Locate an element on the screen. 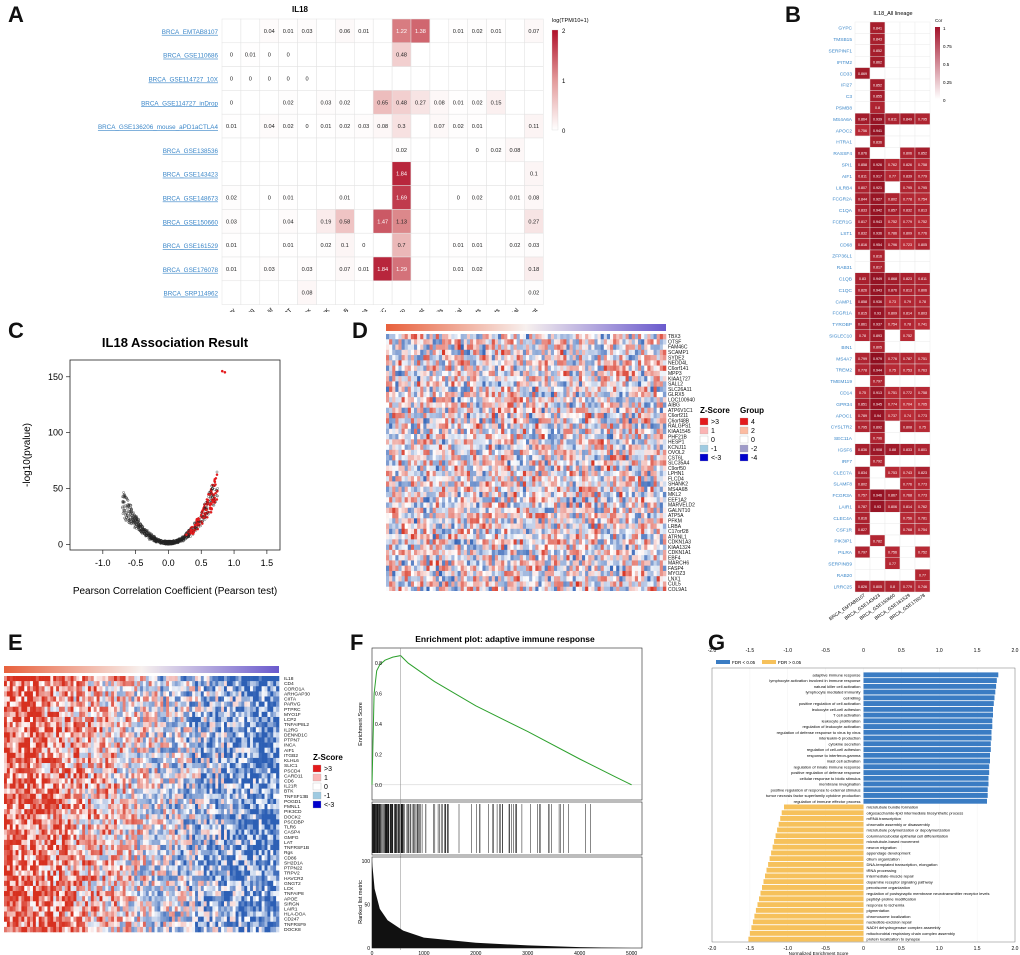 The width and height of the screenshot is (1020, 955). heatmap-b-value: 0.949 is located at coordinates (877, 279).